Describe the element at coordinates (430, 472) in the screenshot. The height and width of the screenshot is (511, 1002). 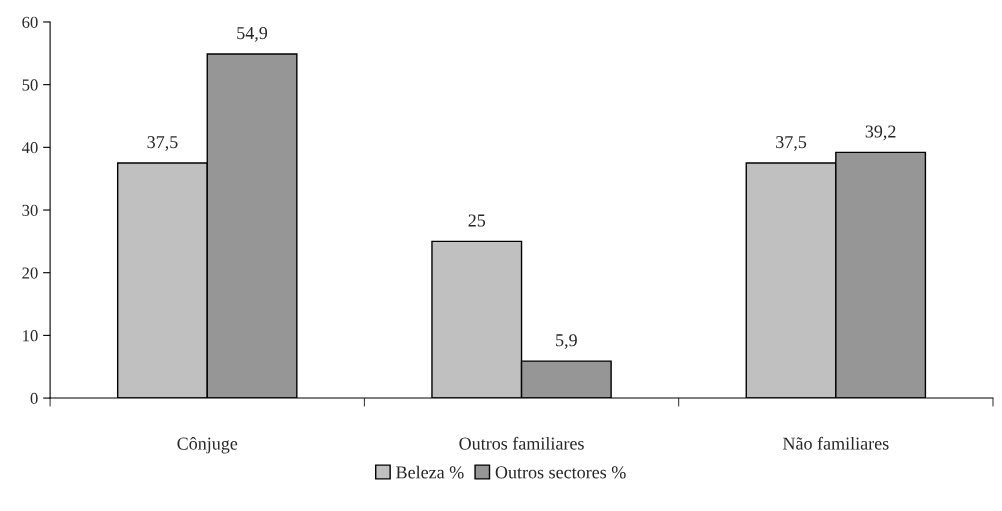
I see `legend-label: Beleza %` at that location.